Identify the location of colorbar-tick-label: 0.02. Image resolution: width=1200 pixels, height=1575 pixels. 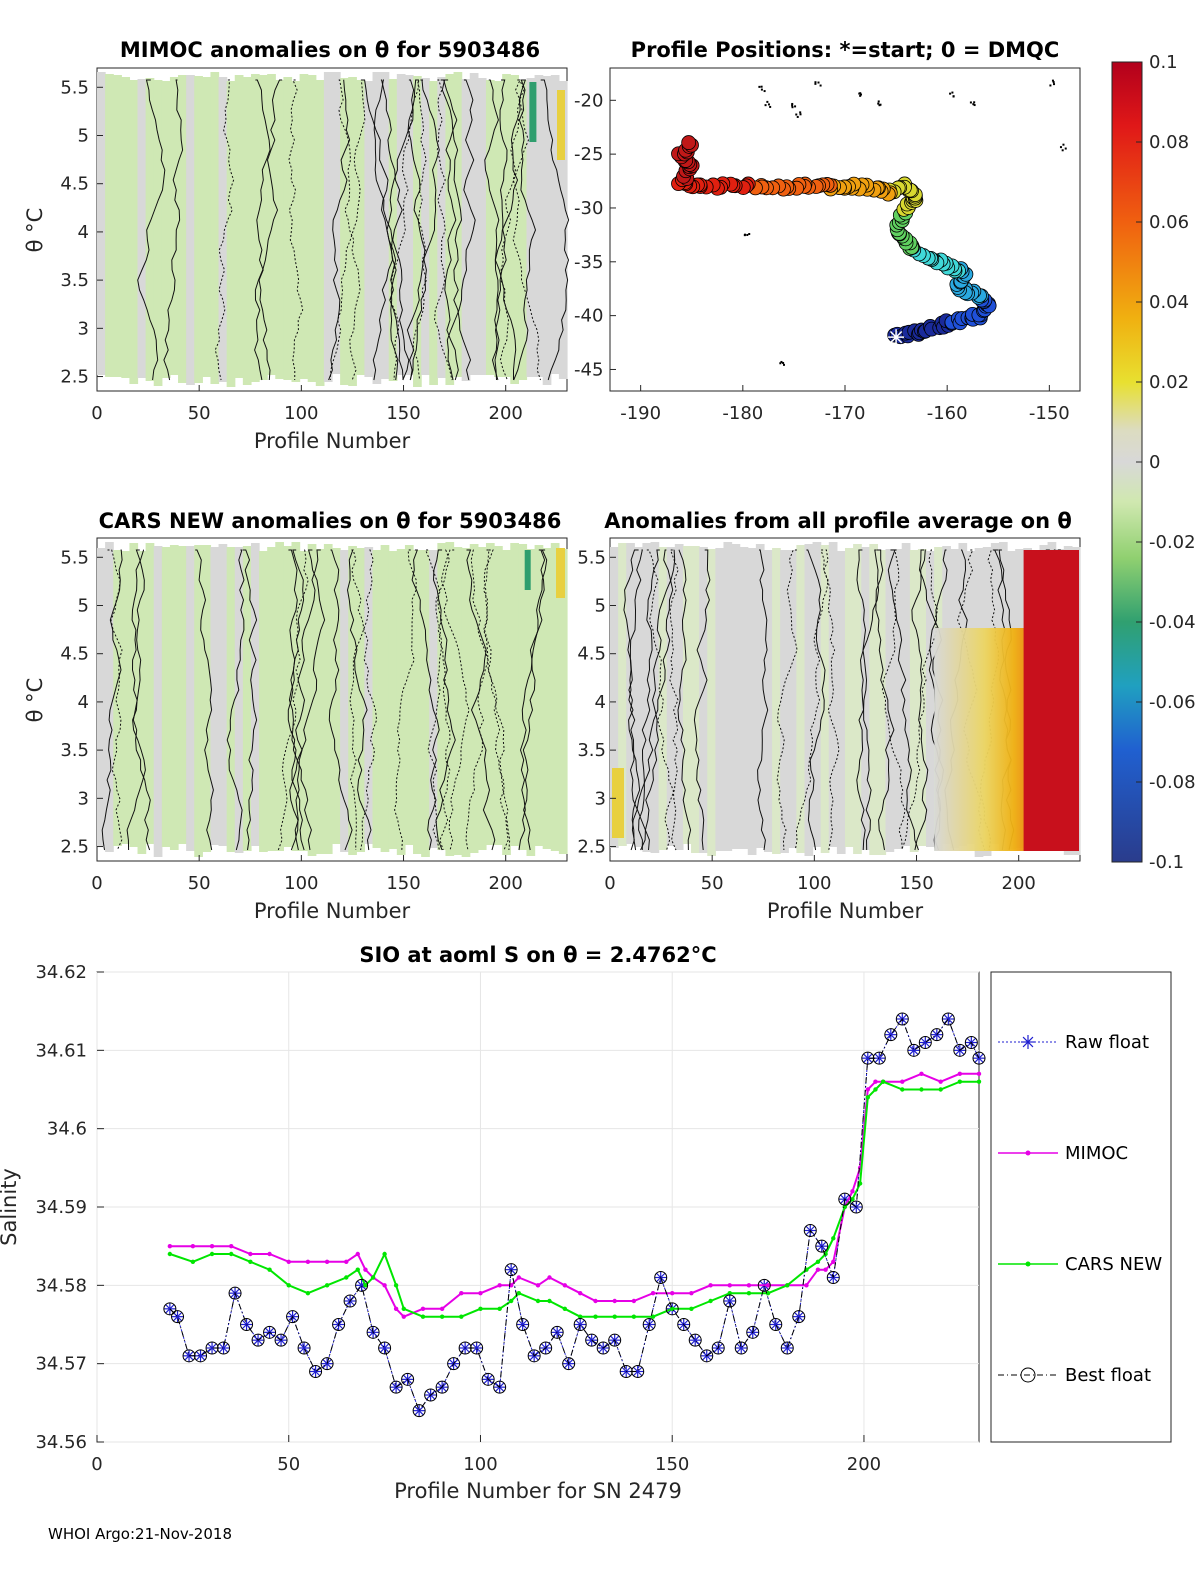
(1169, 382).